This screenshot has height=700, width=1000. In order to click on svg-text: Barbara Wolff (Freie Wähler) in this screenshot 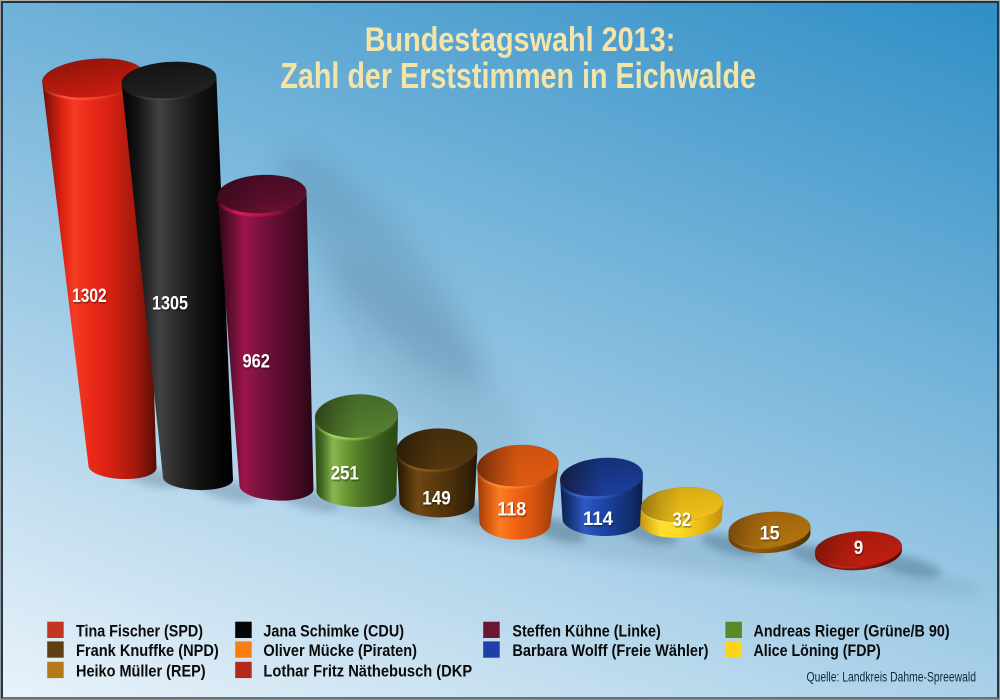, I will do `click(610, 650)`.